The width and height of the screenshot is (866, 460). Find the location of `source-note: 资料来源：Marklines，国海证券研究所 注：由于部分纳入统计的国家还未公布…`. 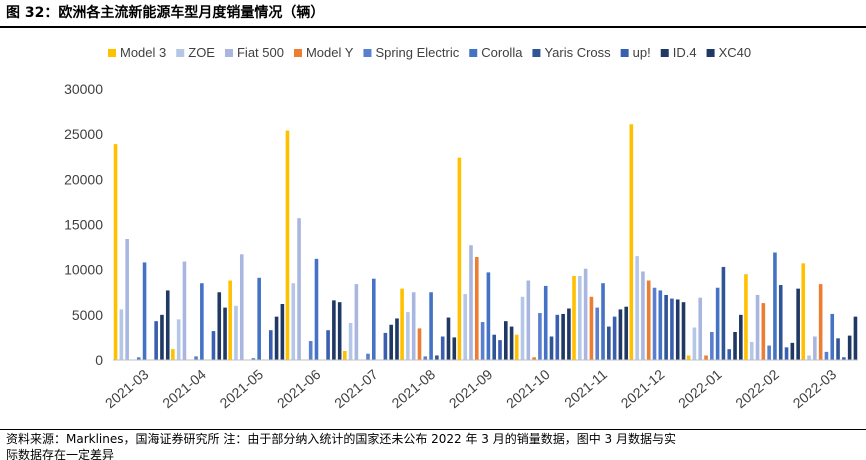

source-note: 资料来源：Marklines，国海证券研究所 注：由于部分纳入统计的国家还未公布… is located at coordinates (434, 445).